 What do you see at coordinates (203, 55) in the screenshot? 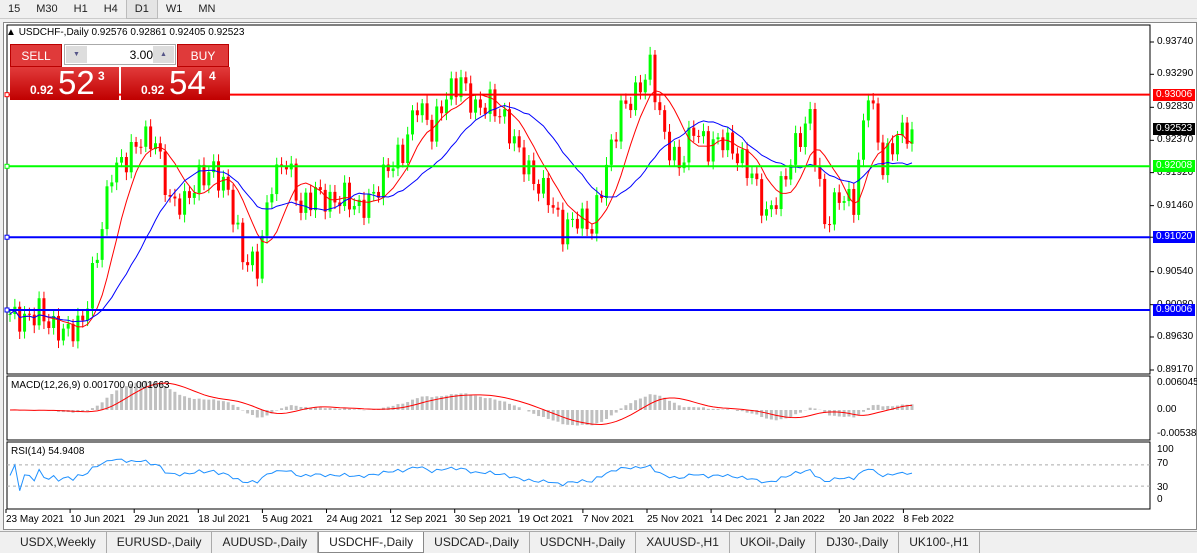
I see `buy-button: BUY` at bounding box center [203, 55].